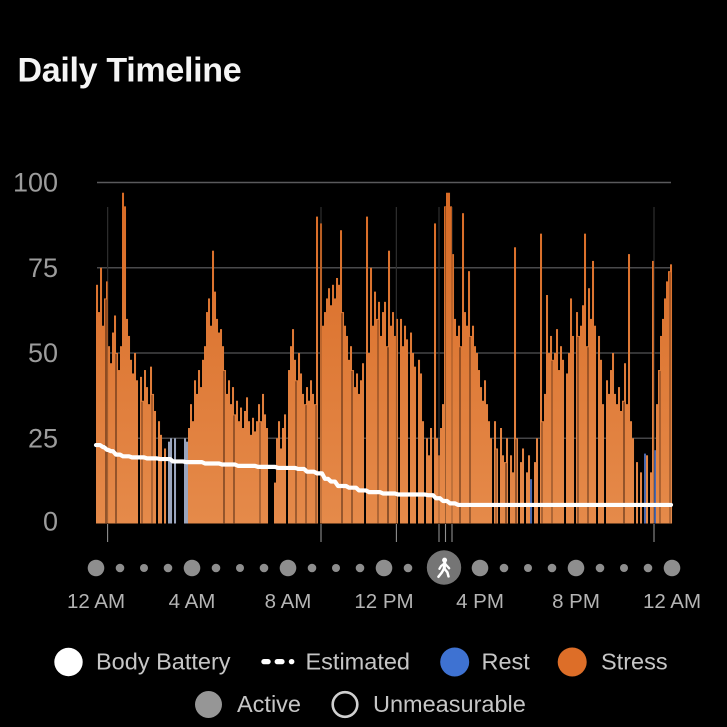  What do you see at coordinates (163, 662) in the screenshot?
I see `svg-text: Body Battery` at bounding box center [163, 662].